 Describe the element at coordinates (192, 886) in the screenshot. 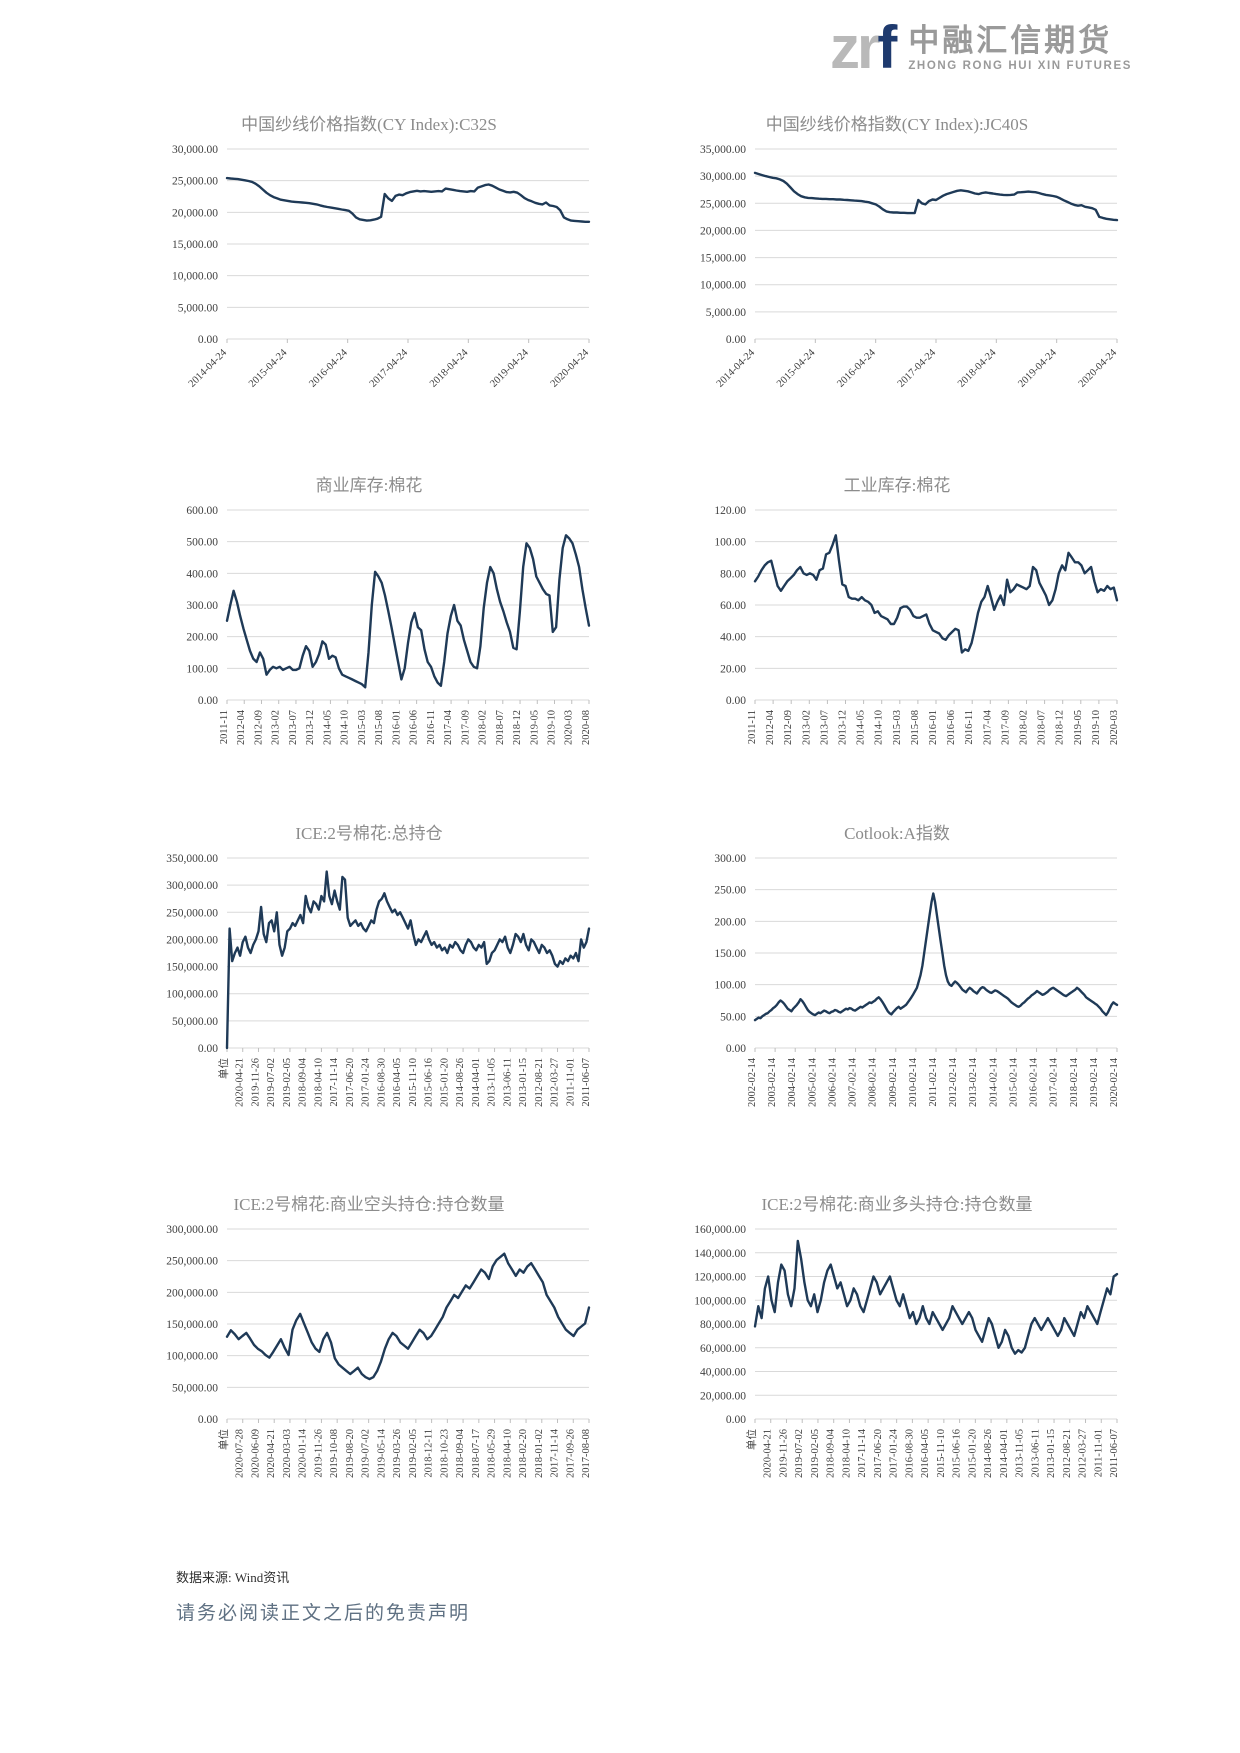

I see `y-tick-label: 300,000.00` at that location.